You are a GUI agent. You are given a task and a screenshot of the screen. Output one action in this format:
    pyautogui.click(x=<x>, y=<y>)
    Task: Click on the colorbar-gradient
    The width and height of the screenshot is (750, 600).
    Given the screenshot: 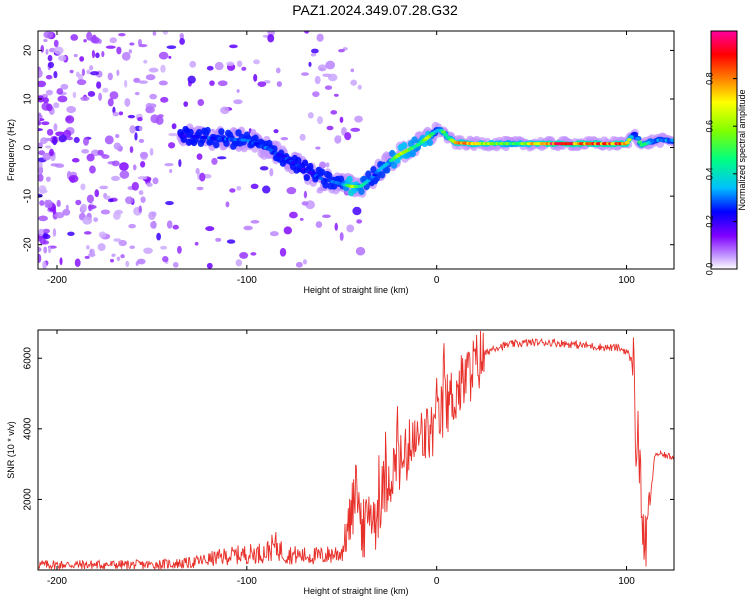 What is the action you would take?
    pyautogui.click(x=724, y=150)
    